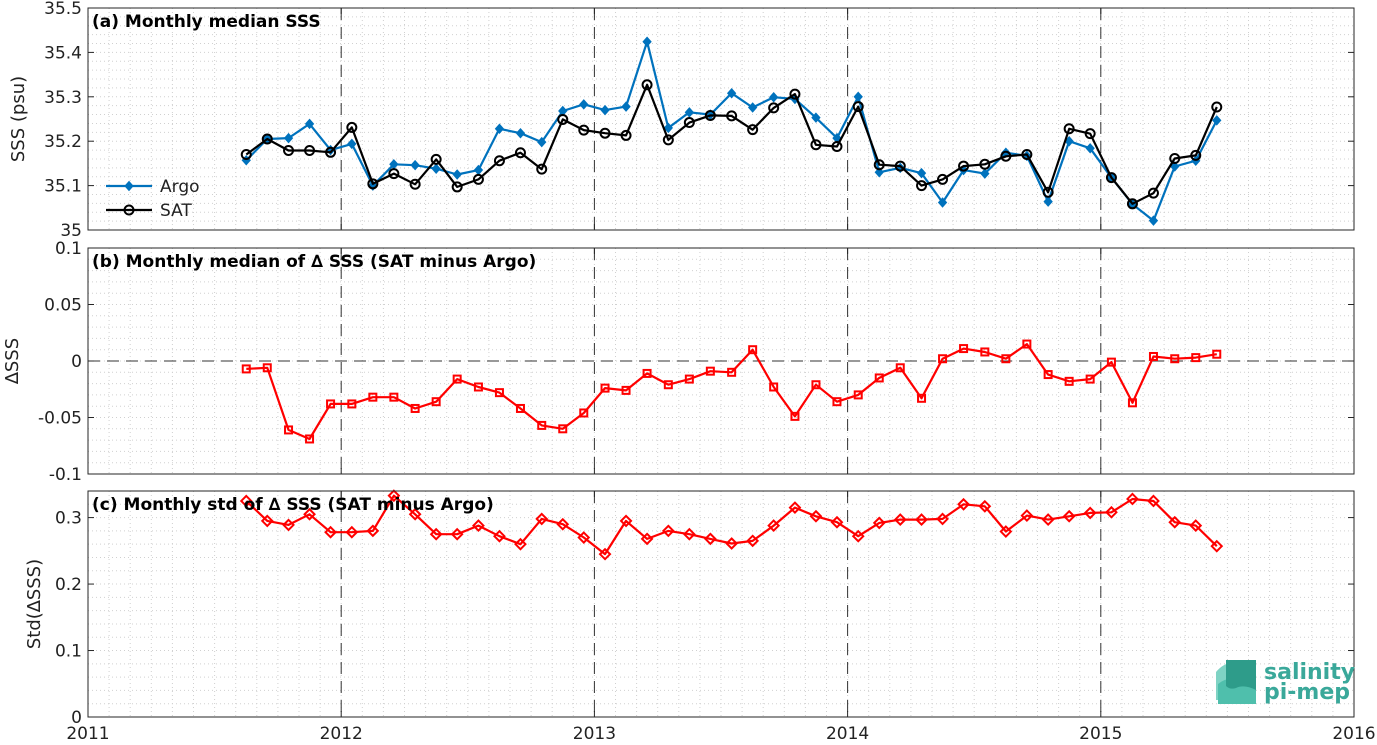 The height and width of the screenshot is (745, 1377). Describe the element at coordinates (129, 210) in the screenshot. I see `legend-marker` at that location.